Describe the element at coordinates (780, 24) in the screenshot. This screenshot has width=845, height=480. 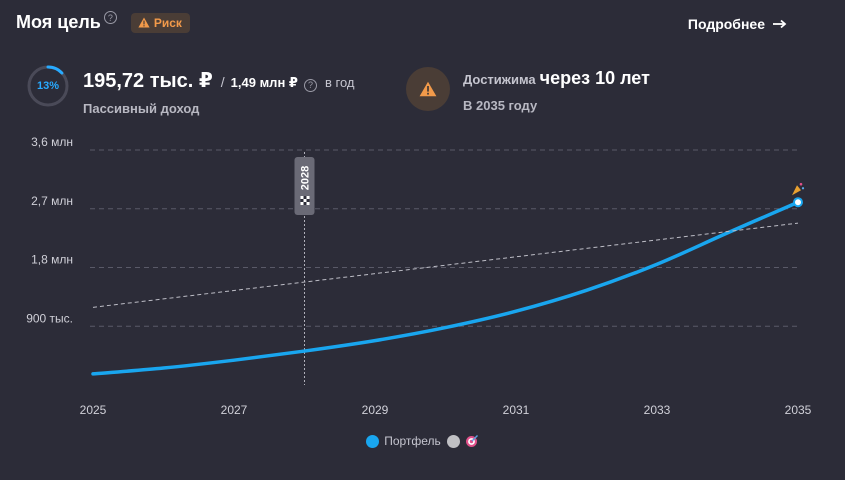
I see `arrow-right-icon` at that location.